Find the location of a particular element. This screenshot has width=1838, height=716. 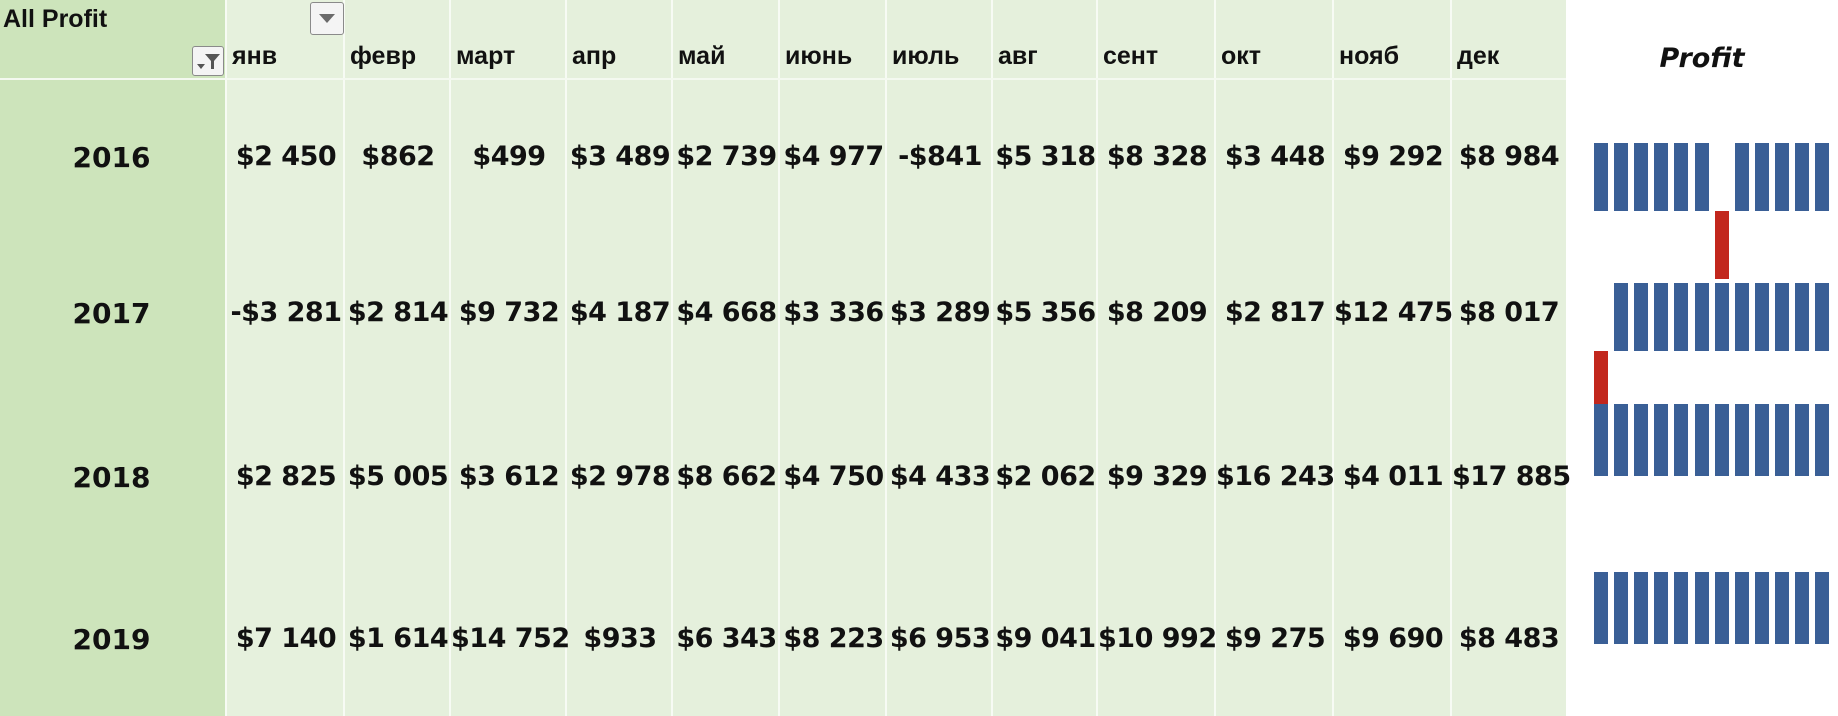

table-cell: $8 223 is located at coordinates (833, 638).